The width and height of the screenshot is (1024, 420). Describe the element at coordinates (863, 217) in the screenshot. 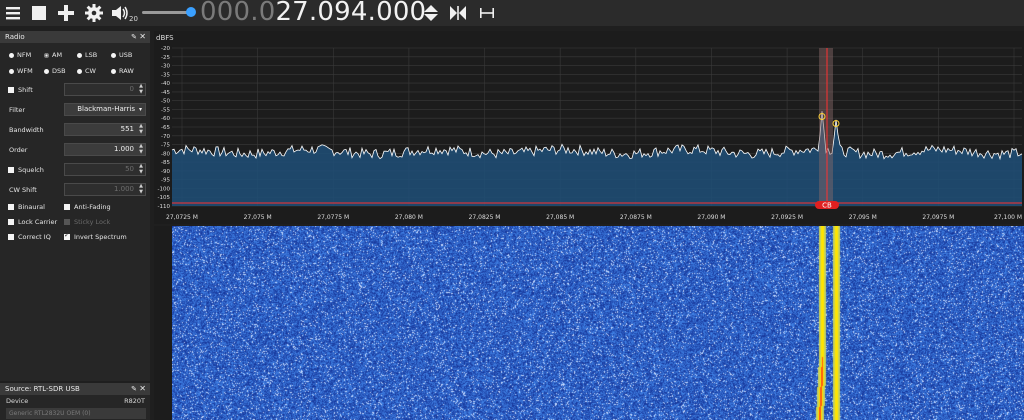

I see `x-tick-label: 27,095 M` at that location.